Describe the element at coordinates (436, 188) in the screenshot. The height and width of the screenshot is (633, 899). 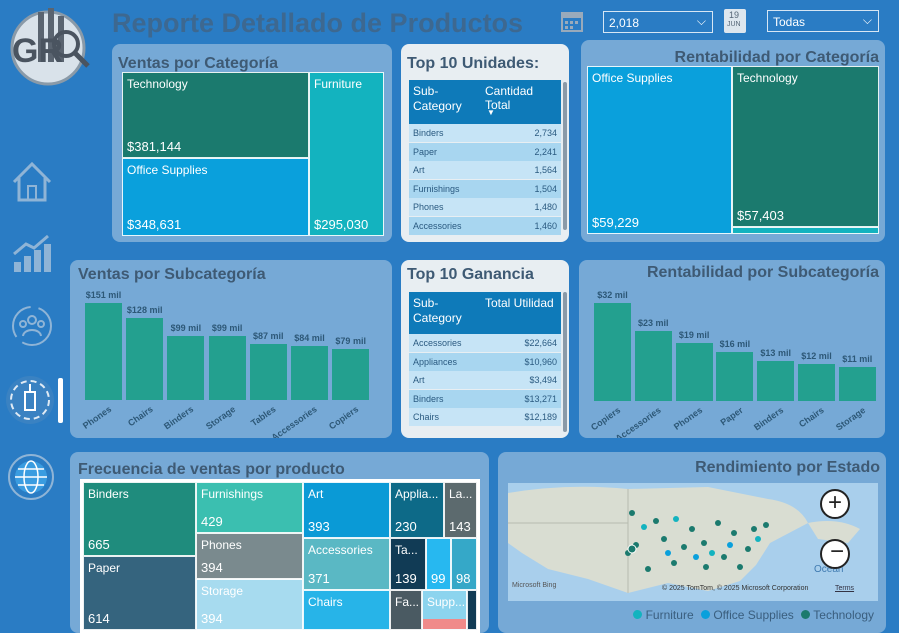
I see `cell-subcategory: Furnishings` at that location.